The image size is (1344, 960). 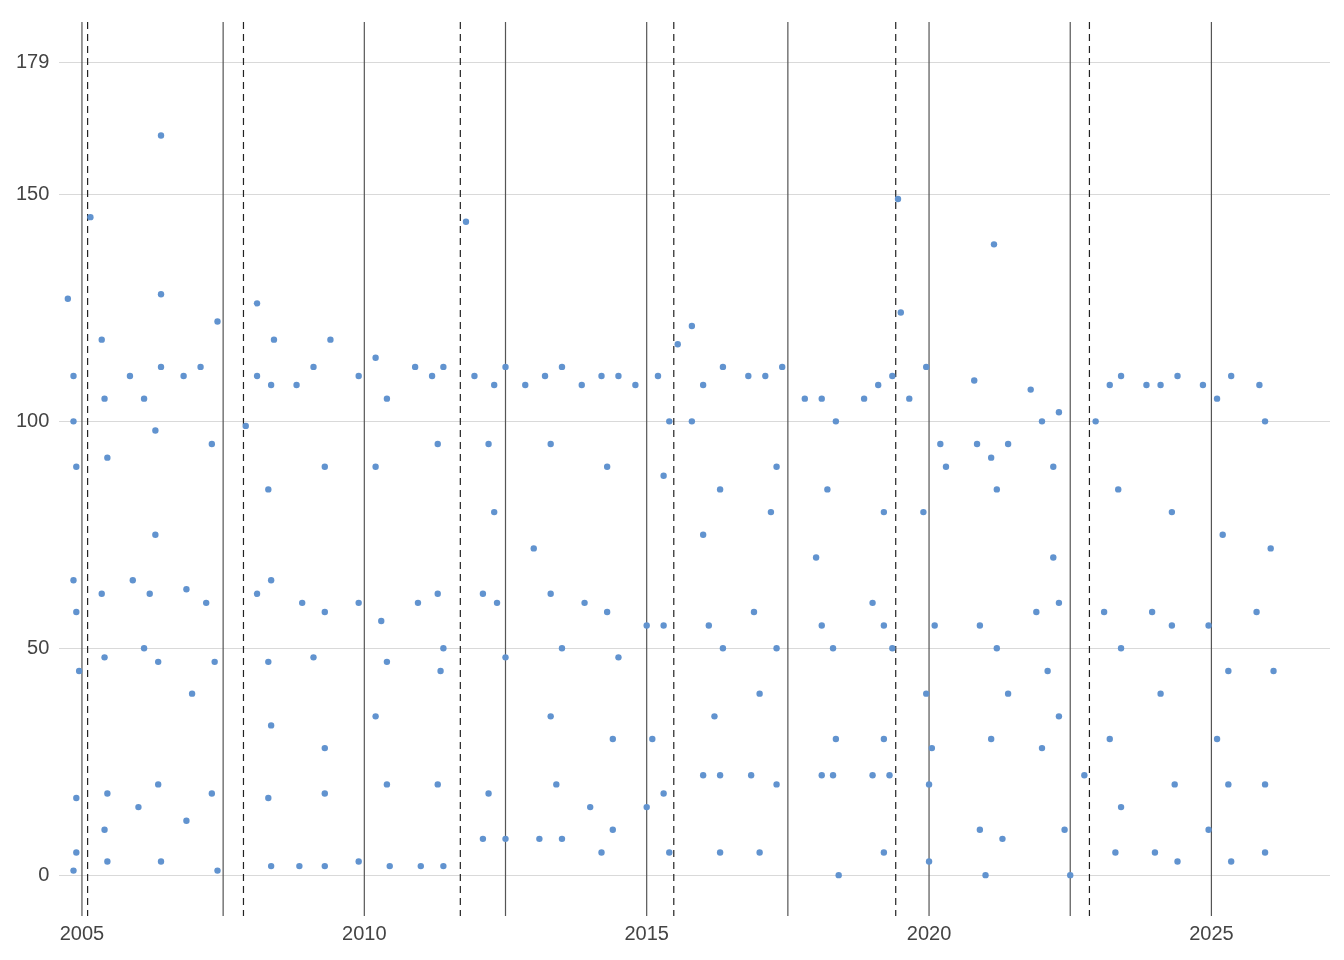 What do you see at coordinates (32, 192) in the screenshot?
I see `y-tick-label: 150` at bounding box center [32, 192].